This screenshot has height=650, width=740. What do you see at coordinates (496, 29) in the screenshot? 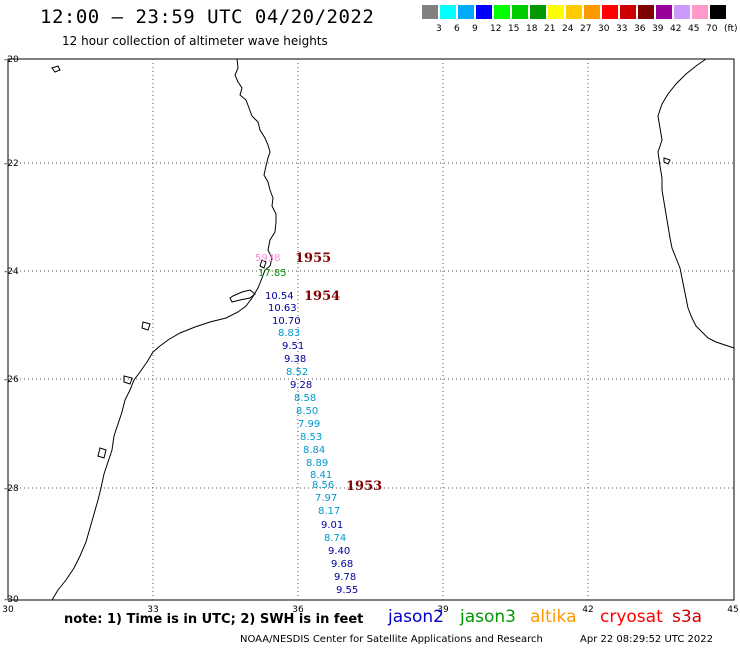
I see `colorbar-label: 12` at bounding box center [496, 29].